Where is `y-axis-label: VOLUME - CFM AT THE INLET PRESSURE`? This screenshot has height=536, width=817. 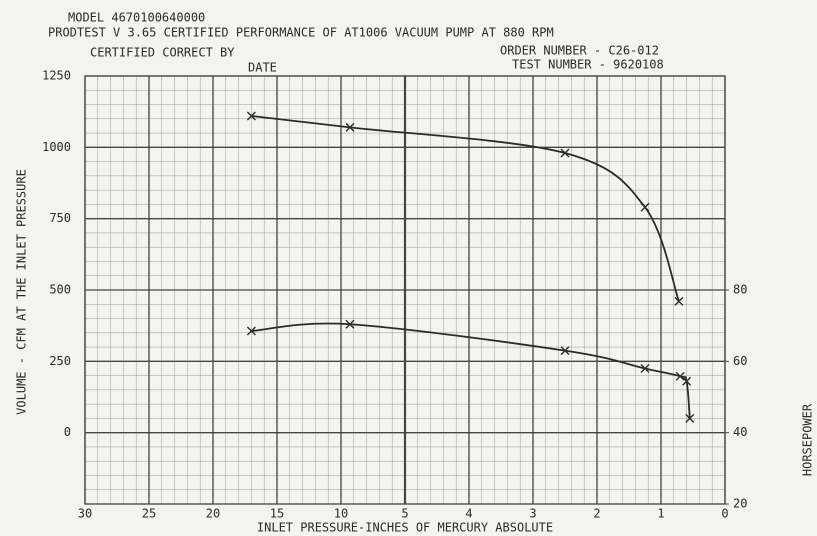
y-axis-label: VOLUME - CFM AT THE INLET PRESSURE is located at coordinates (22, 292).